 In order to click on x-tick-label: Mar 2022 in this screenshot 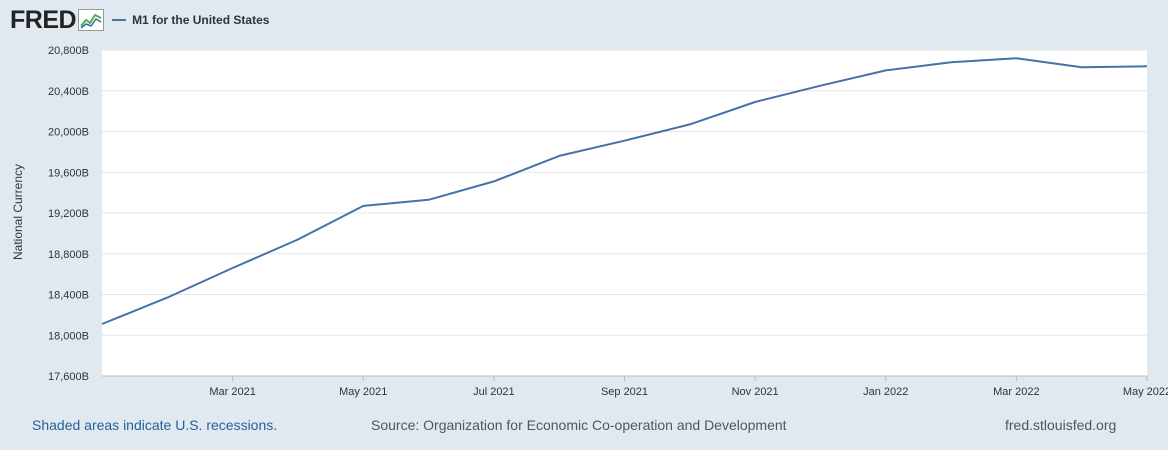, I will do `click(1016, 392)`.